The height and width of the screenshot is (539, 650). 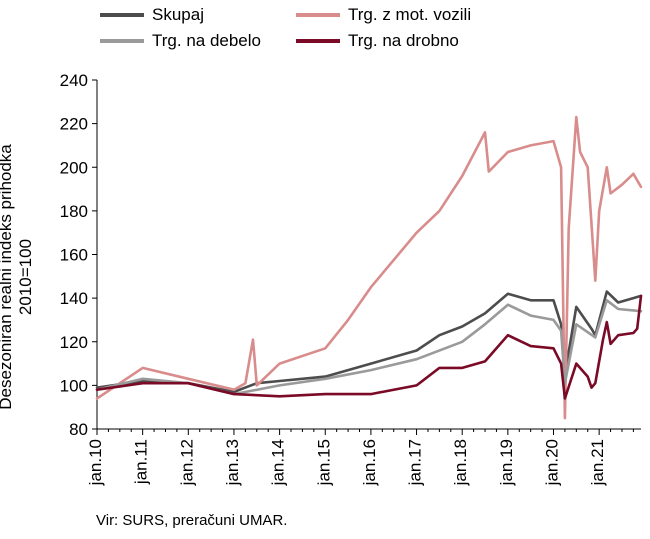 I want to click on x-tick-label: jan.16, so click(x=369, y=462).